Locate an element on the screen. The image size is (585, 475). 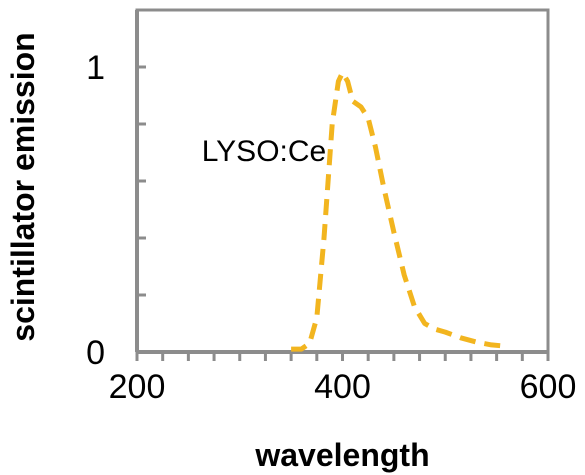
y-axis-title: scintillator emission is located at coordinates (23, 186).